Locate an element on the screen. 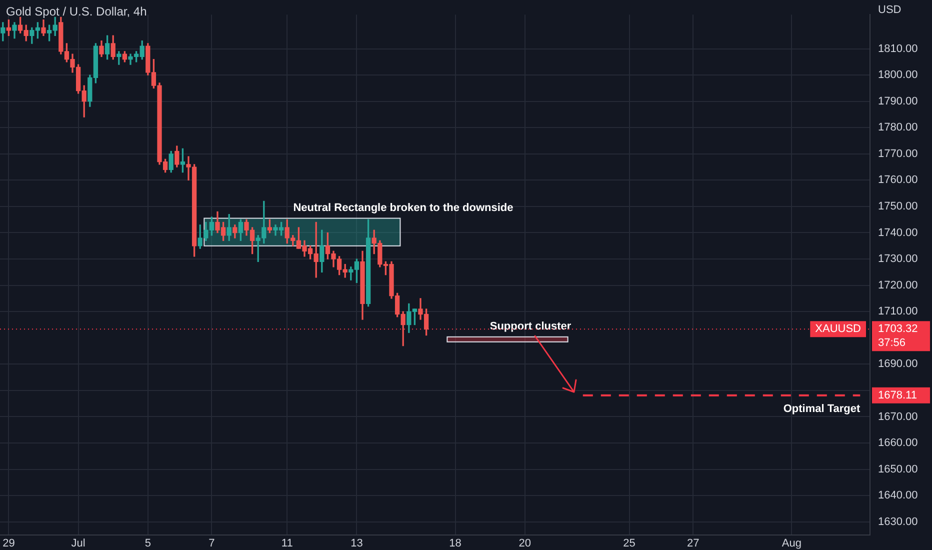 This screenshot has width=932, height=550. x-tick-label: 18 is located at coordinates (455, 544).